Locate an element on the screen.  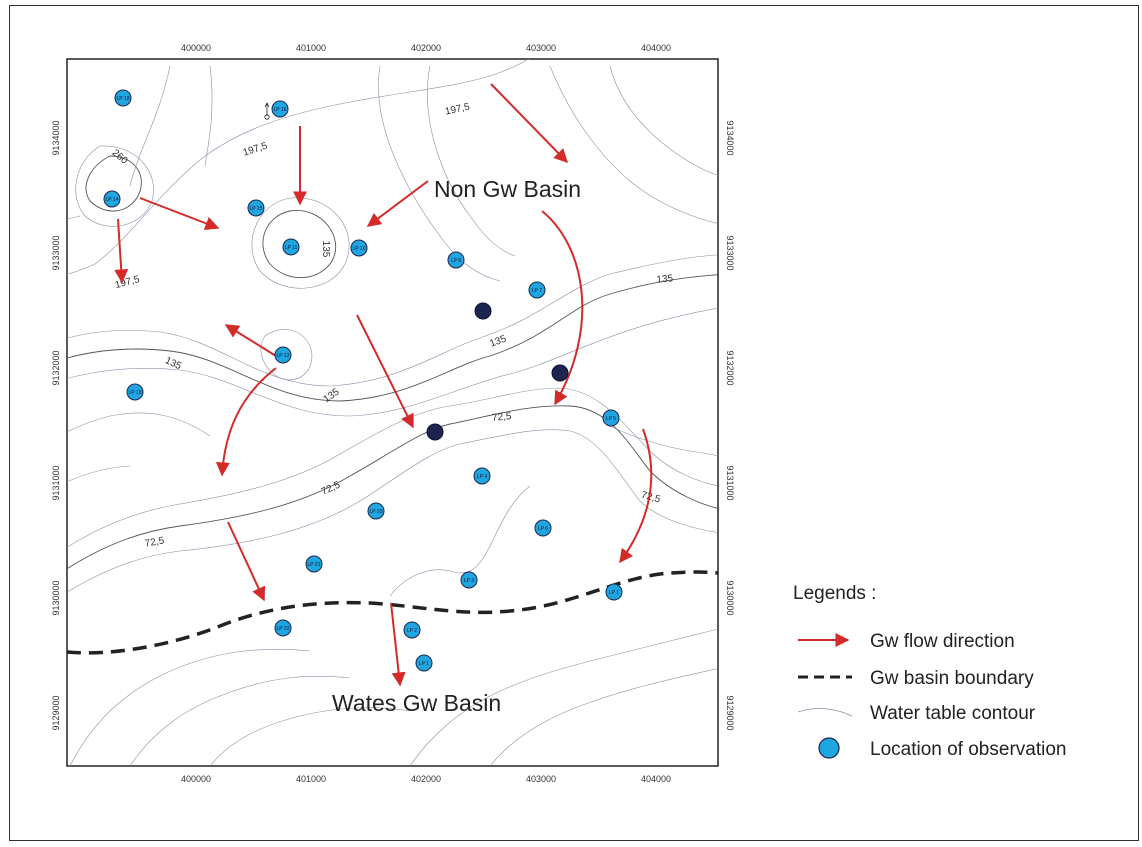
legend-item-flow: Gw flow direction is located at coordinates (942, 641).